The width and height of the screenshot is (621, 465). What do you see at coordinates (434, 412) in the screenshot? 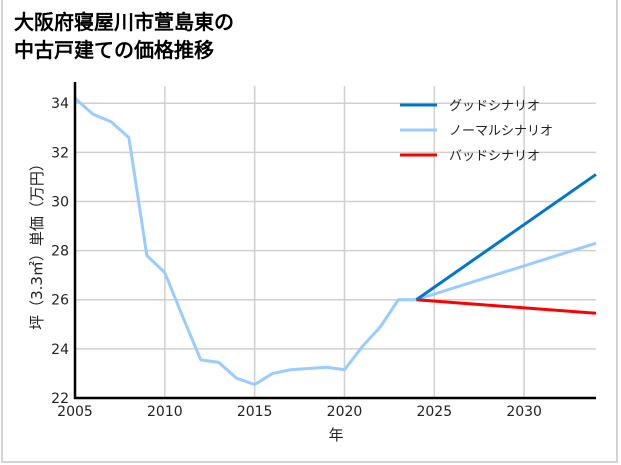
I see `x-tick-label: 2025` at bounding box center [434, 412].